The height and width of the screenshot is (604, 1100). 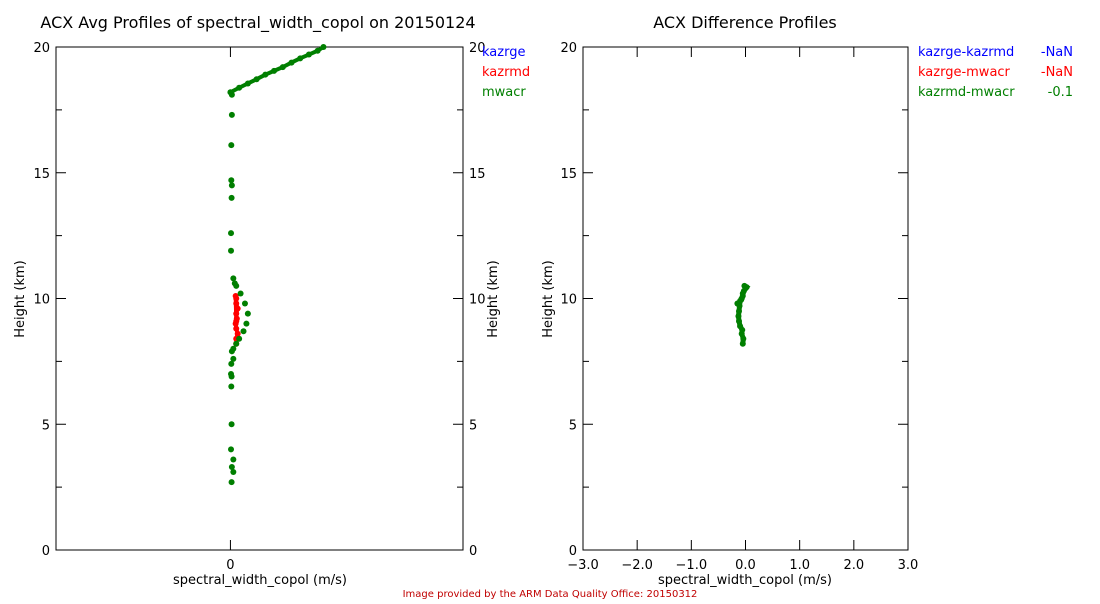 What do you see at coordinates (277, 70) in the screenshot?
I see `series-line-mwacr` at bounding box center [277, 70].